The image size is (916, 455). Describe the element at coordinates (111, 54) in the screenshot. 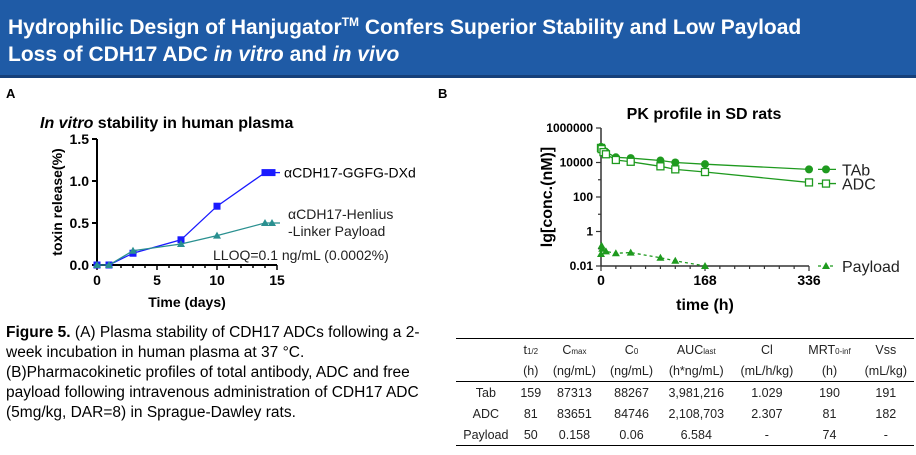

I see `title-text: Loss of CDH17 ADC` at that location.